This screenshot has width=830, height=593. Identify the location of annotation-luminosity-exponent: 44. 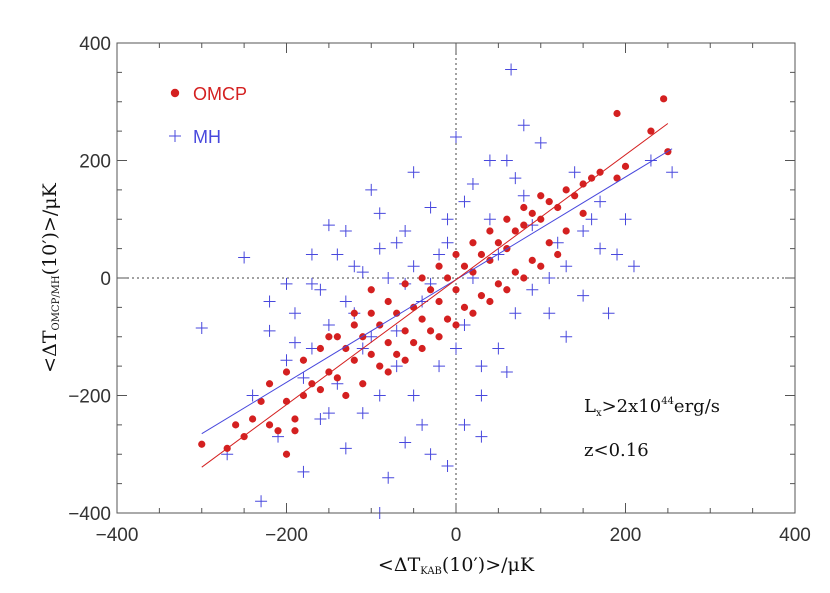
(667, 401).